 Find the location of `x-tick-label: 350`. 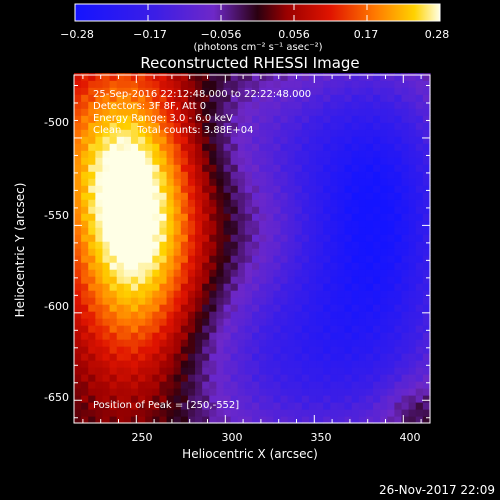

x-tick-label: 350 is located at coordinates (321, 437).